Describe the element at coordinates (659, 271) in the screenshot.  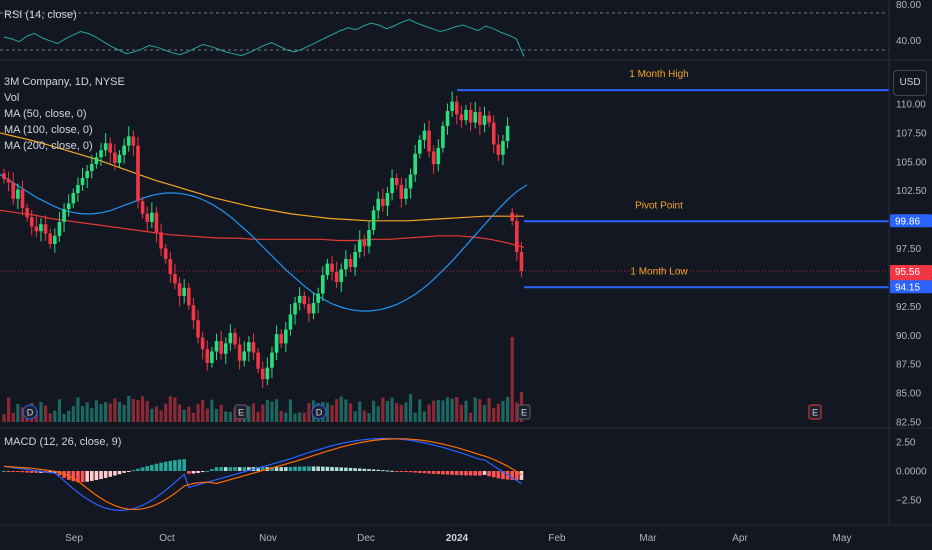
I see `level-label: 1 Month Low` at that location.